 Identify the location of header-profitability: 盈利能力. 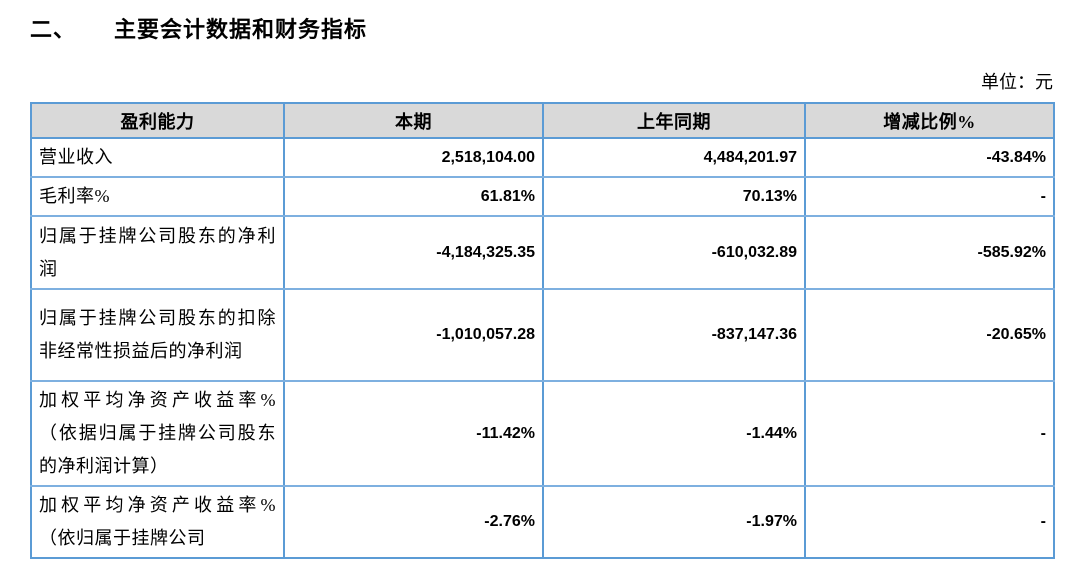
(157, 120).